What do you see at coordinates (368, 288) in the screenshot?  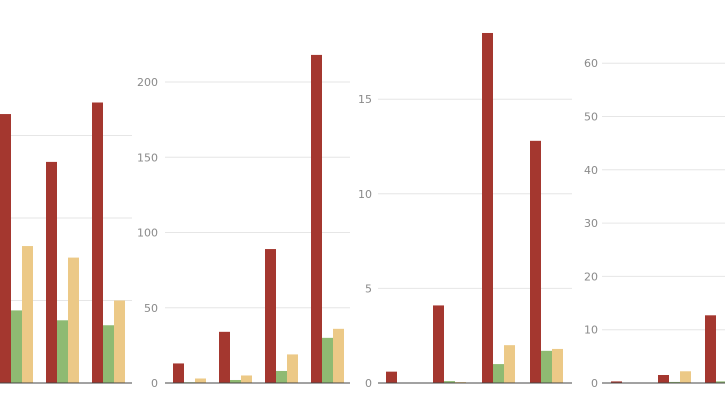 I see `y-tick-label: 5` at bounding box center [368, 288].